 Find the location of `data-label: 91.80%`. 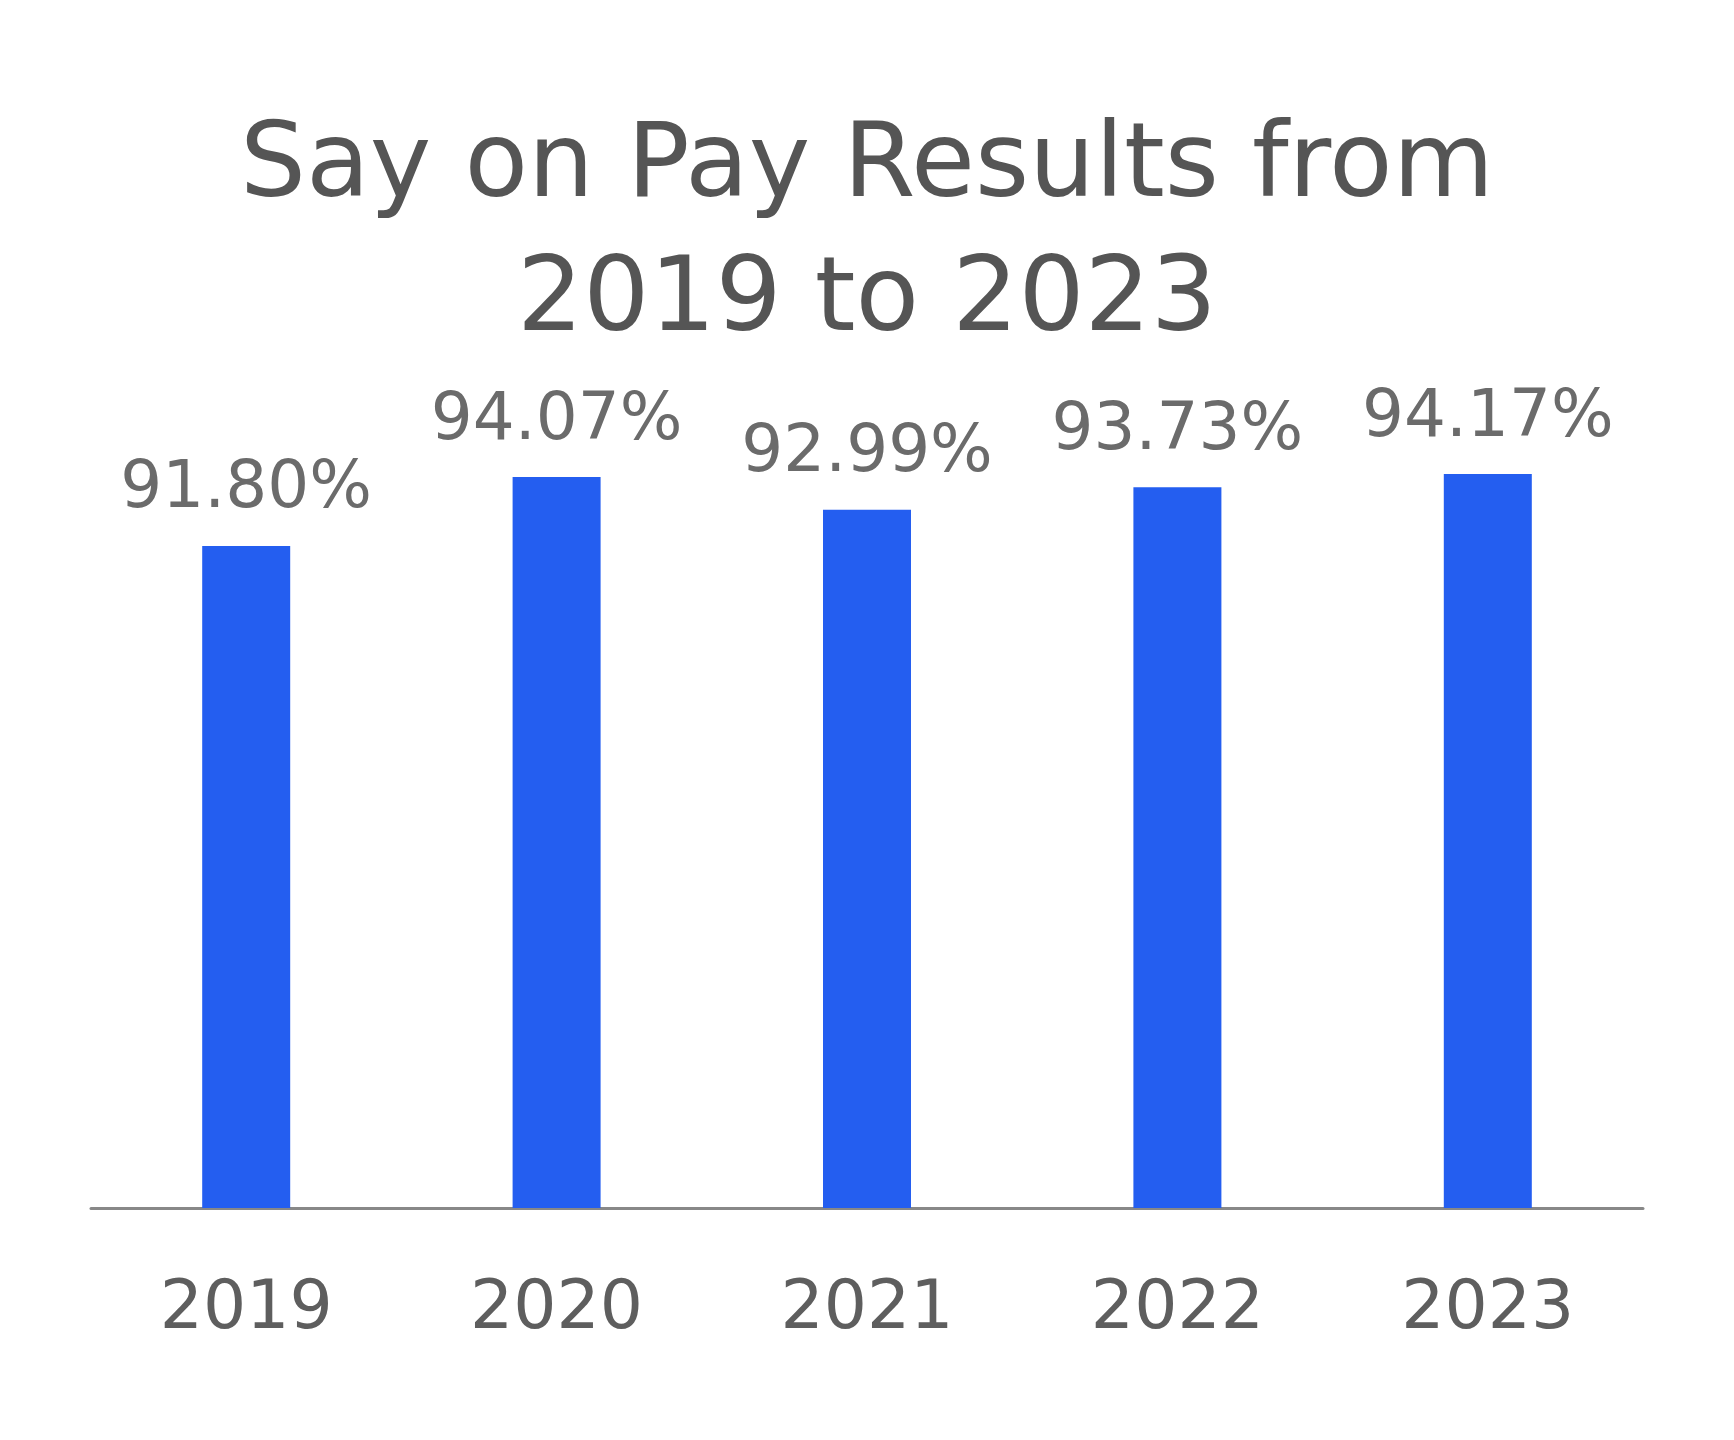

data-label: 91.80% is located at coordinates (246, 485).